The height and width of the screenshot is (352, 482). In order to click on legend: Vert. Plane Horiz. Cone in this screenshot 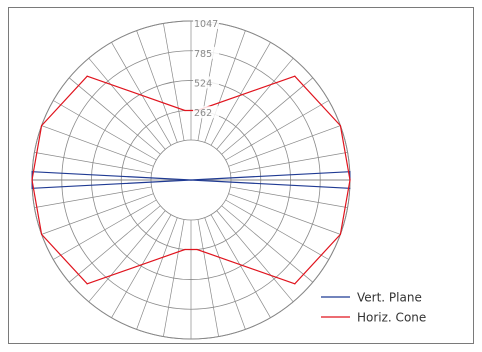, I will do `click(373, 308)`.